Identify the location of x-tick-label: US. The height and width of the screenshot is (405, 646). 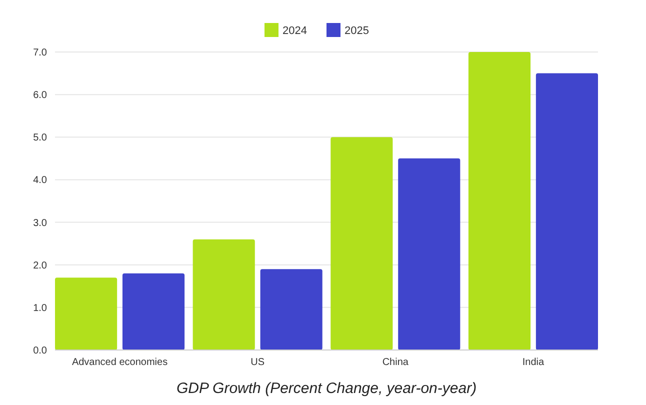
(257, 362).